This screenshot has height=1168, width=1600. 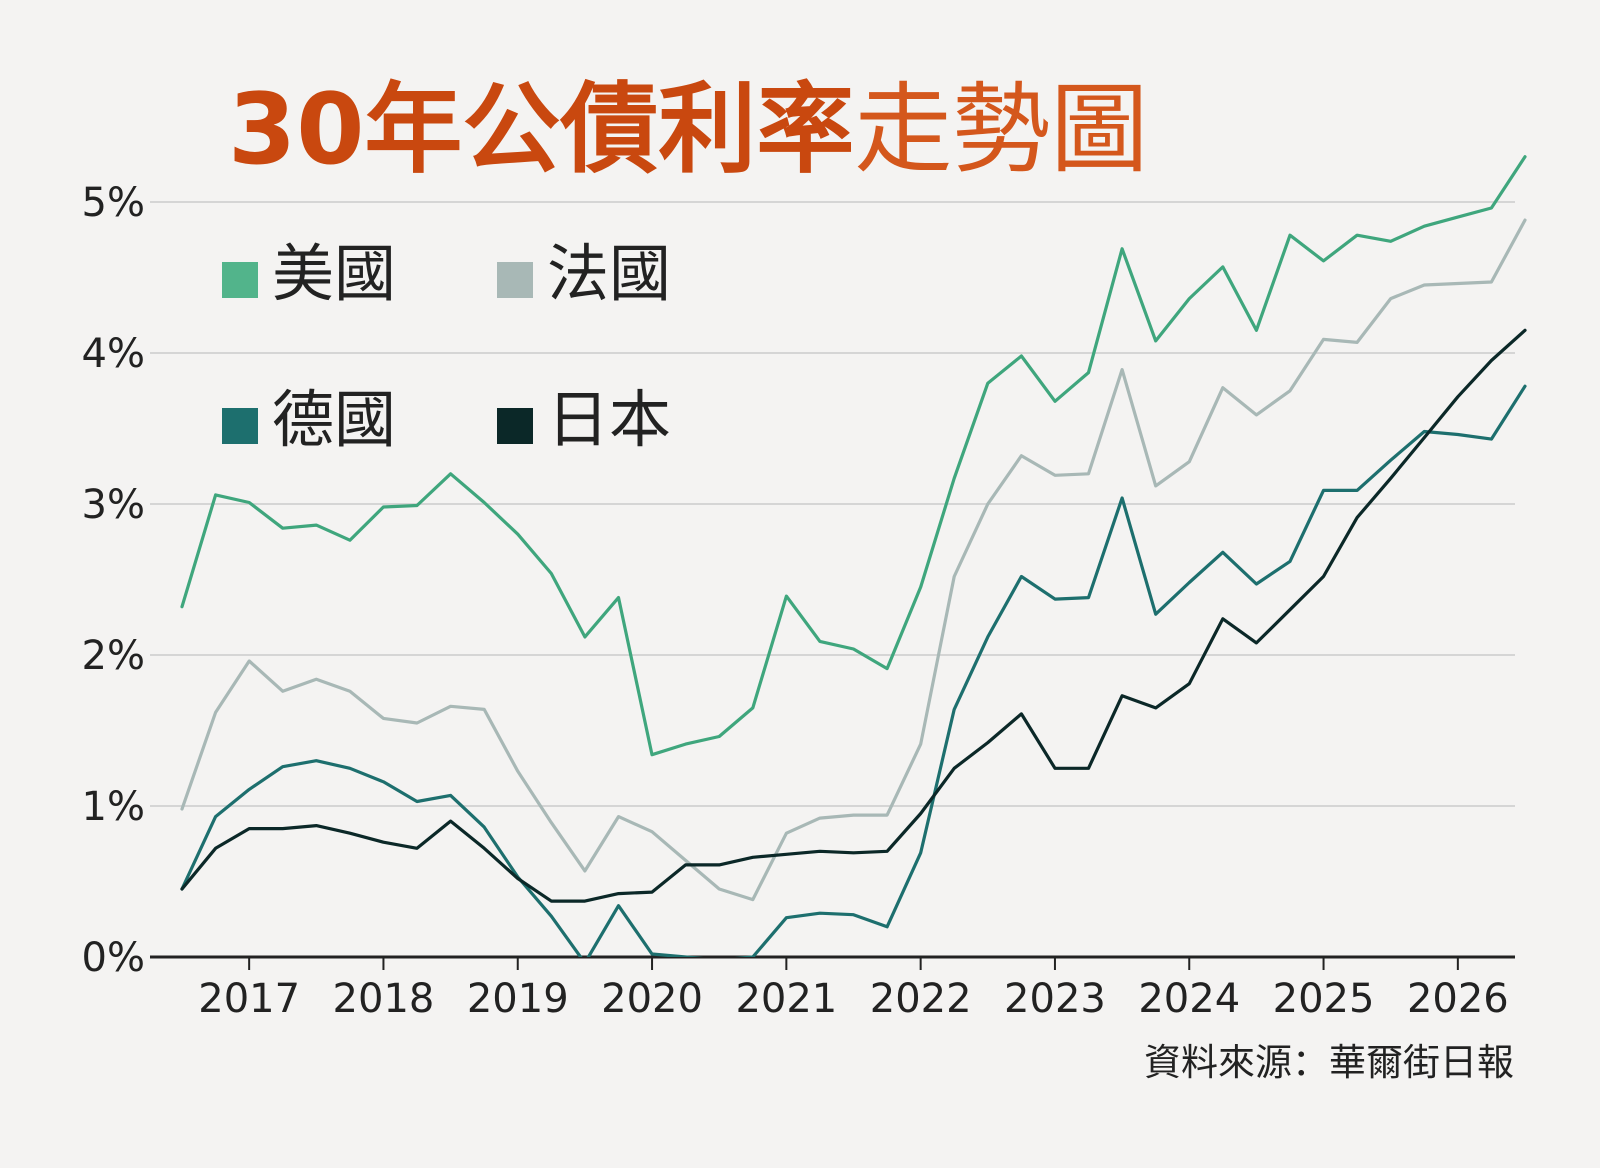 I want to click on x-tick-label: 2021, so click(x=786, y=999).